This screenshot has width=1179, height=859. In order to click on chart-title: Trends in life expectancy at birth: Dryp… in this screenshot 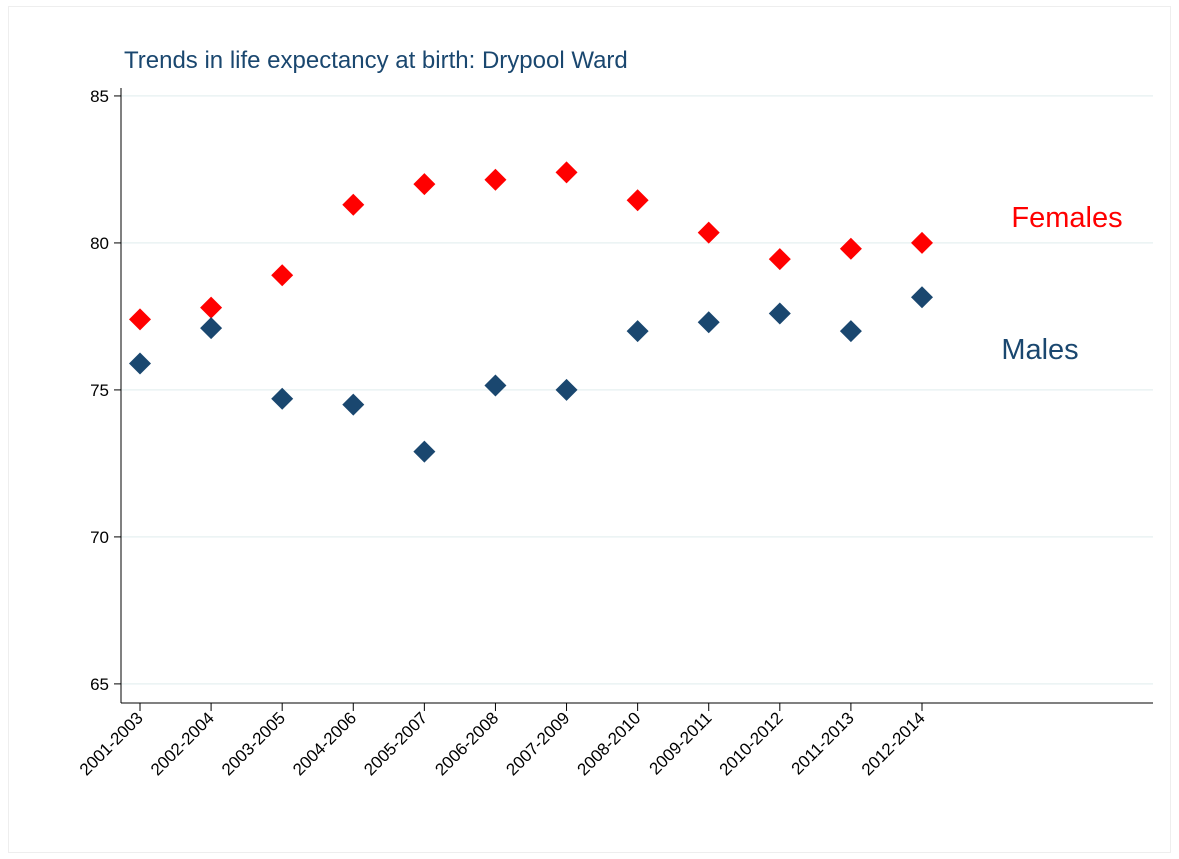, I will do `click(376, 60)`.